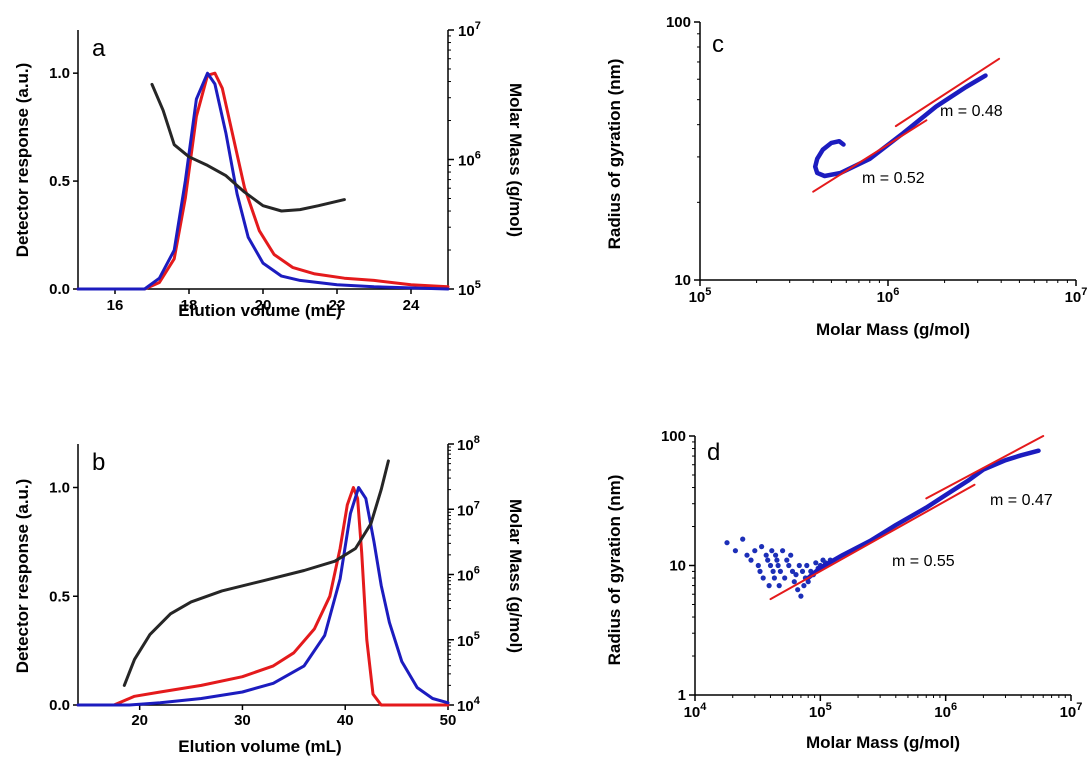 The width and height of the screenshot is (1091, 759). I want to click on panel-c-x-tick-label: 10⁶, so click(888, 296).